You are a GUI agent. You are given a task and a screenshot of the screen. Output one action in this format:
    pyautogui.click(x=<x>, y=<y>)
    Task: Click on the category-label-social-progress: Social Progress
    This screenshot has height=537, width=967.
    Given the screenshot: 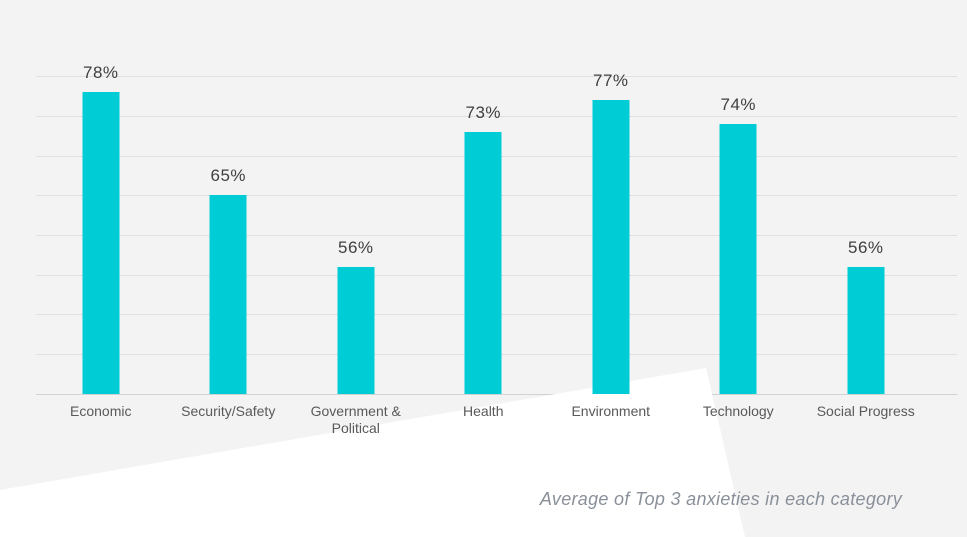 What is the action you would take?
    pyautogui.click(x=865, y=411)
    